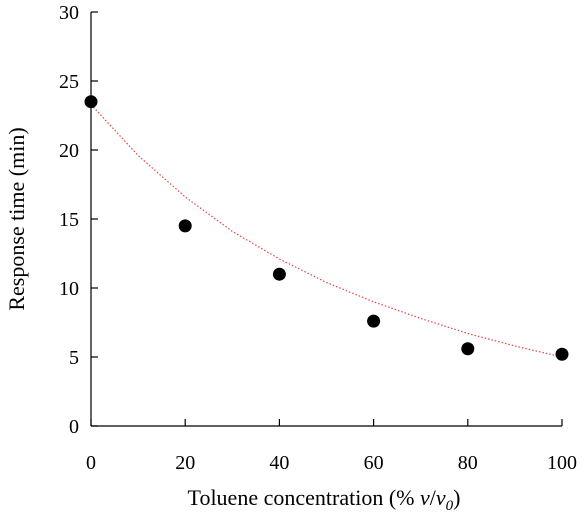  I want to click on x-tick-label: 40, so click(279, 463).